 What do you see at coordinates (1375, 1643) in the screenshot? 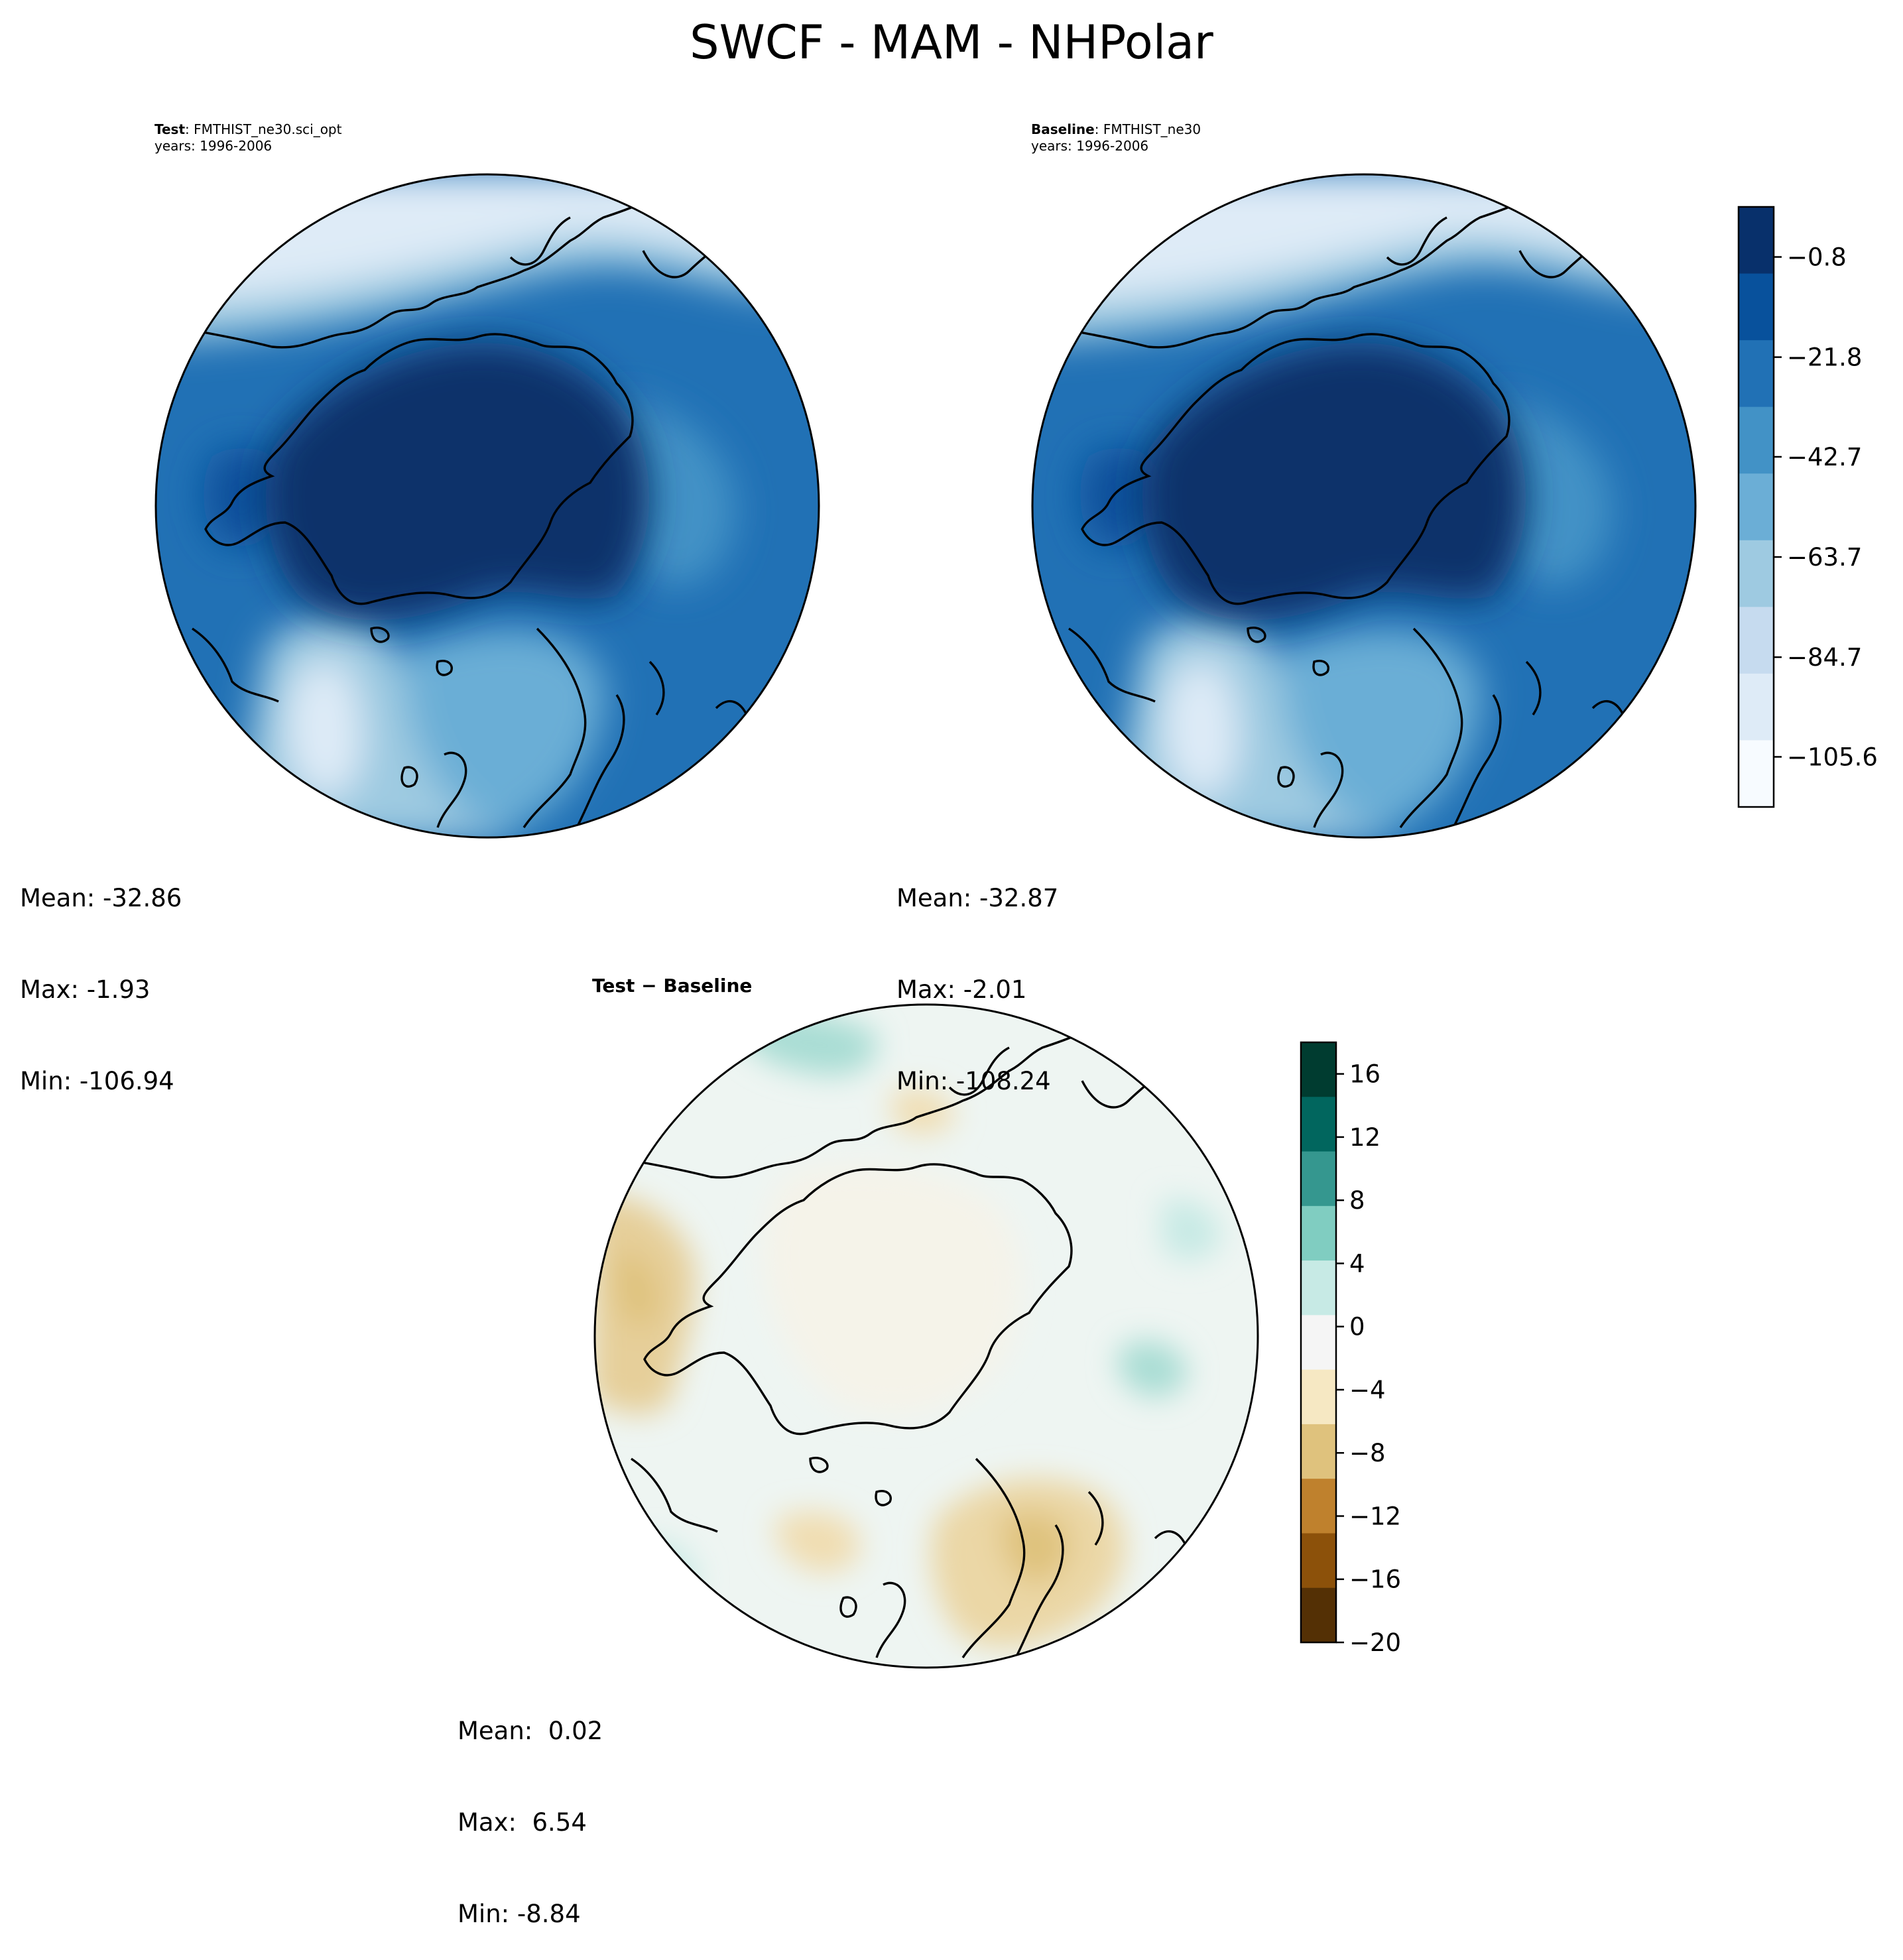
I see `diff-colorbar-tick-label: −20` at bounding box center [1375, 1643].